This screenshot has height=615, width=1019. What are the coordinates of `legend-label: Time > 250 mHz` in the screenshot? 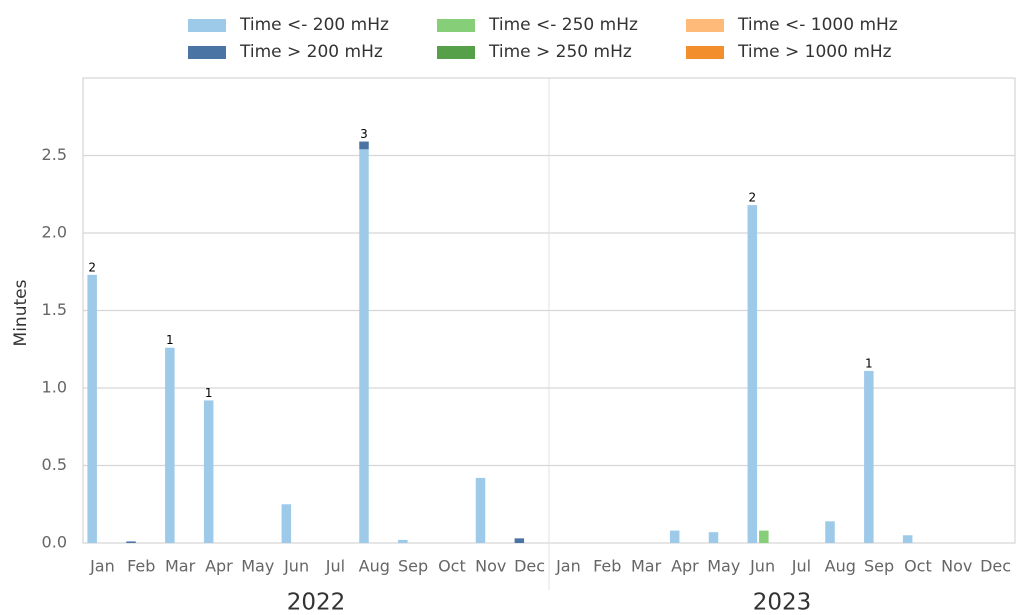 It's located at (560, 52).